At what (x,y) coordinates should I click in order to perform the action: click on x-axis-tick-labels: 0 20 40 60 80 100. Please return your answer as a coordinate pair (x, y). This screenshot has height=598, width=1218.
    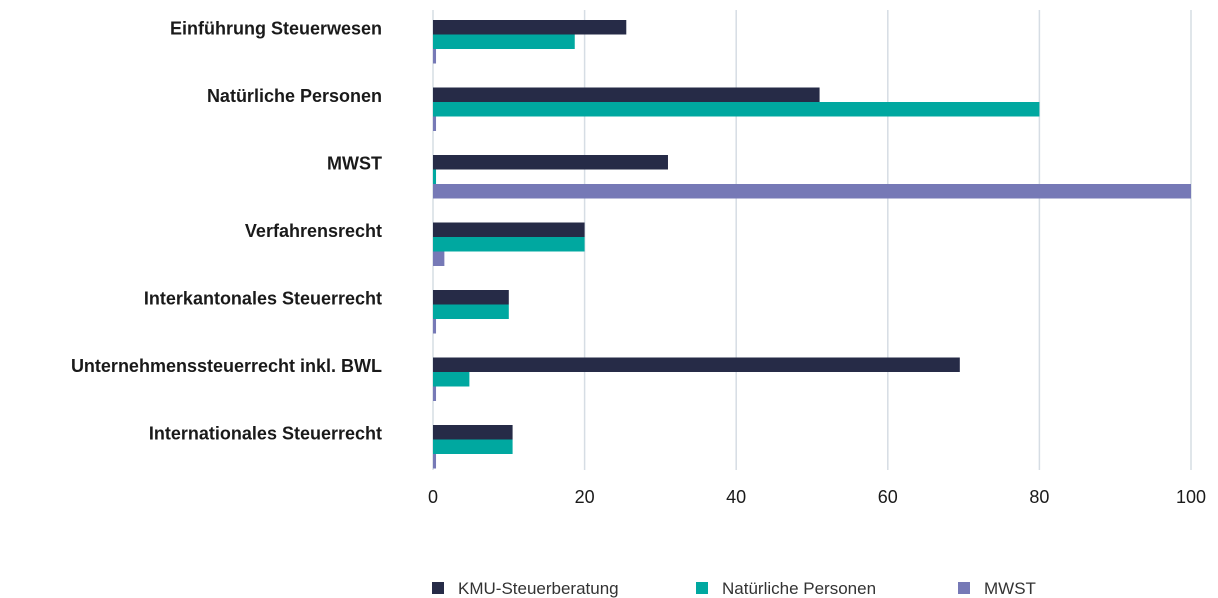
    Looking at the image, I should click on (817, 497).